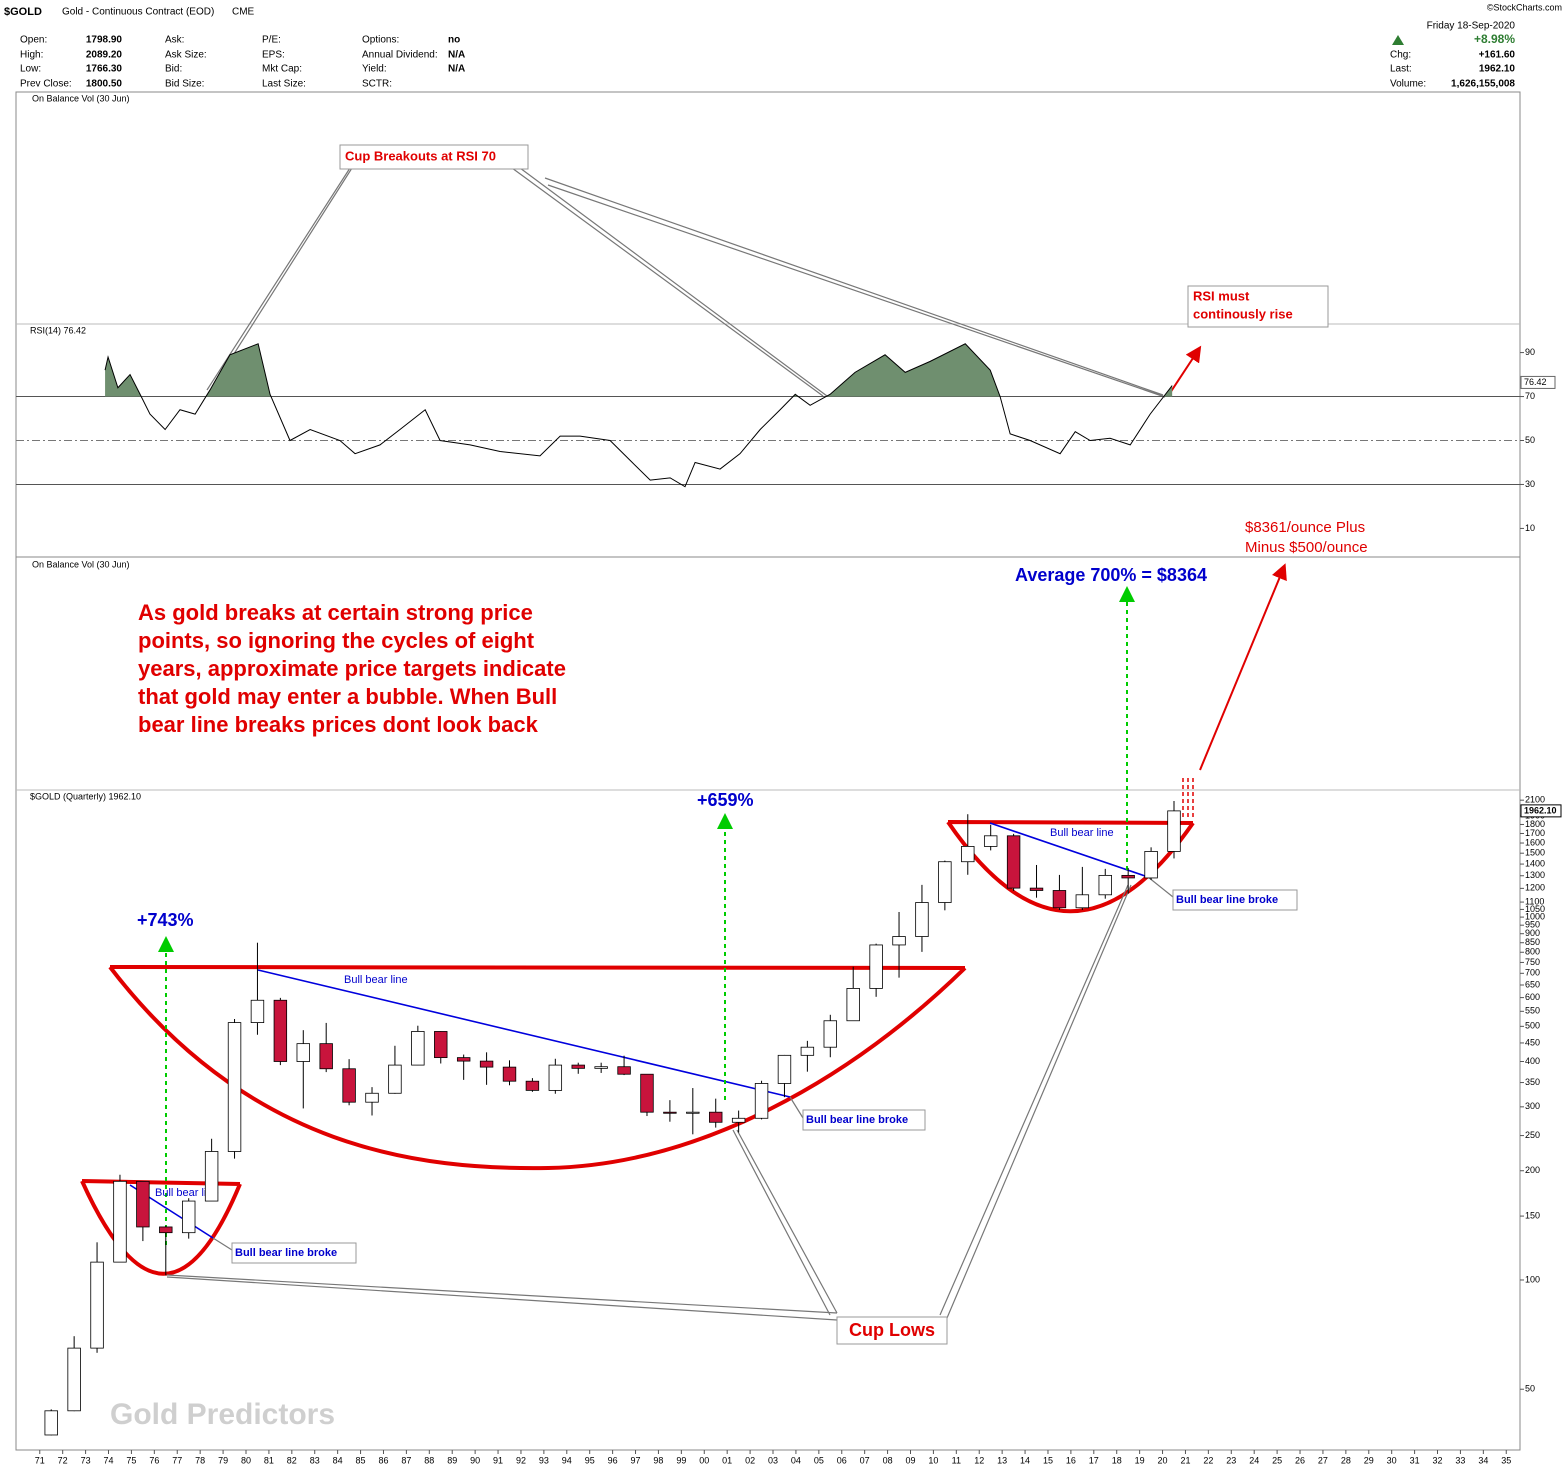 This screenshot has width=1565, height=1469. I want to click on y-tick-label: 200, so click(1532, 1170).